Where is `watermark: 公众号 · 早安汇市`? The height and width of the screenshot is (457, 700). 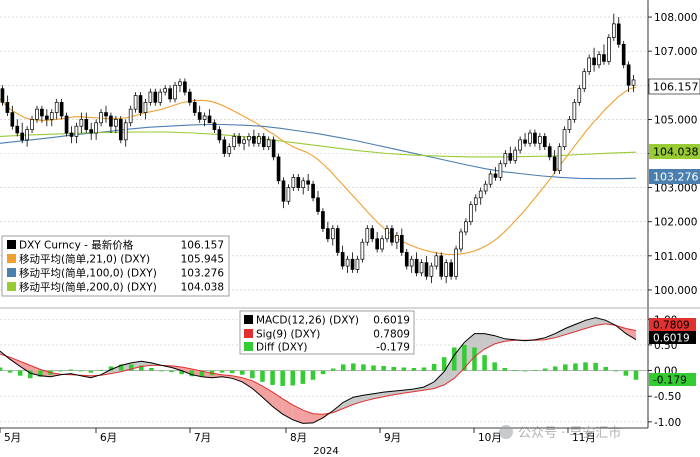
watermark: 公众号 · 早安汇市 is located at coordinates (560, 433).